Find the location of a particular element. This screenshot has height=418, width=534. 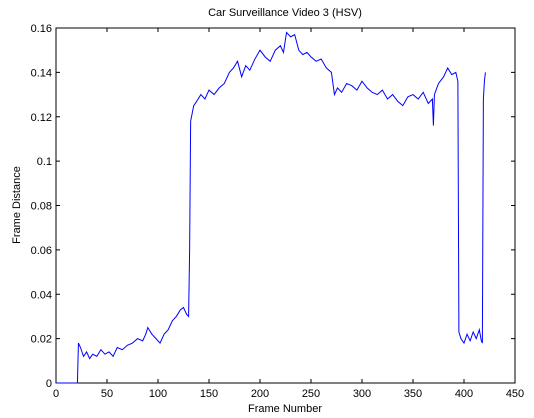

y-tick-label: 0.14 is located at coordinates (41, 73).